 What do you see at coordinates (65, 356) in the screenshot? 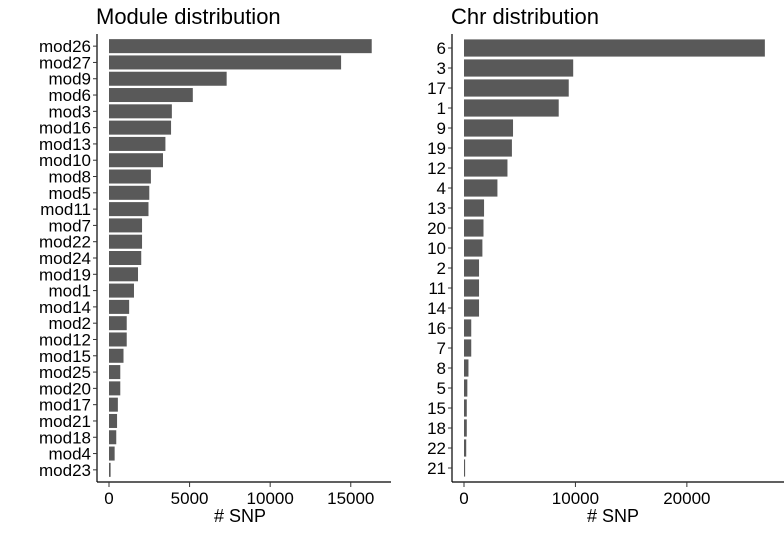
I see `module-category-label: mod15` at bounding box center [65, 356].